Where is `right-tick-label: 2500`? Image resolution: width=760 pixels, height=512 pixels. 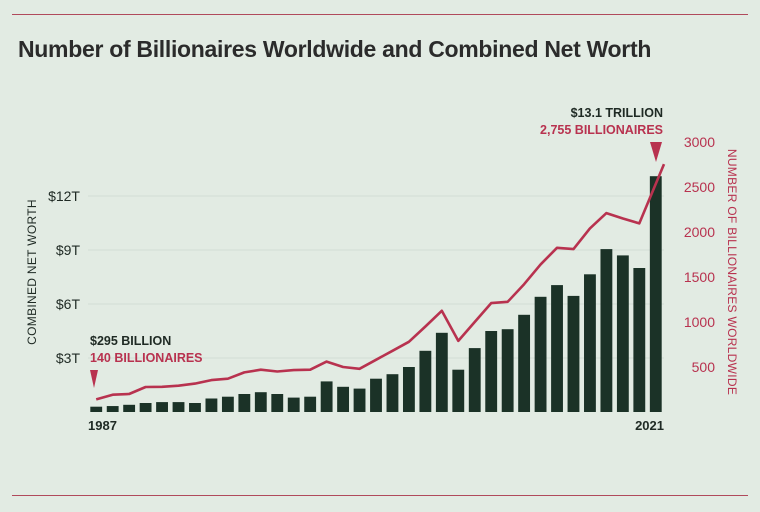 right-tick-label: 2500 is located at coordinates (699, 187).